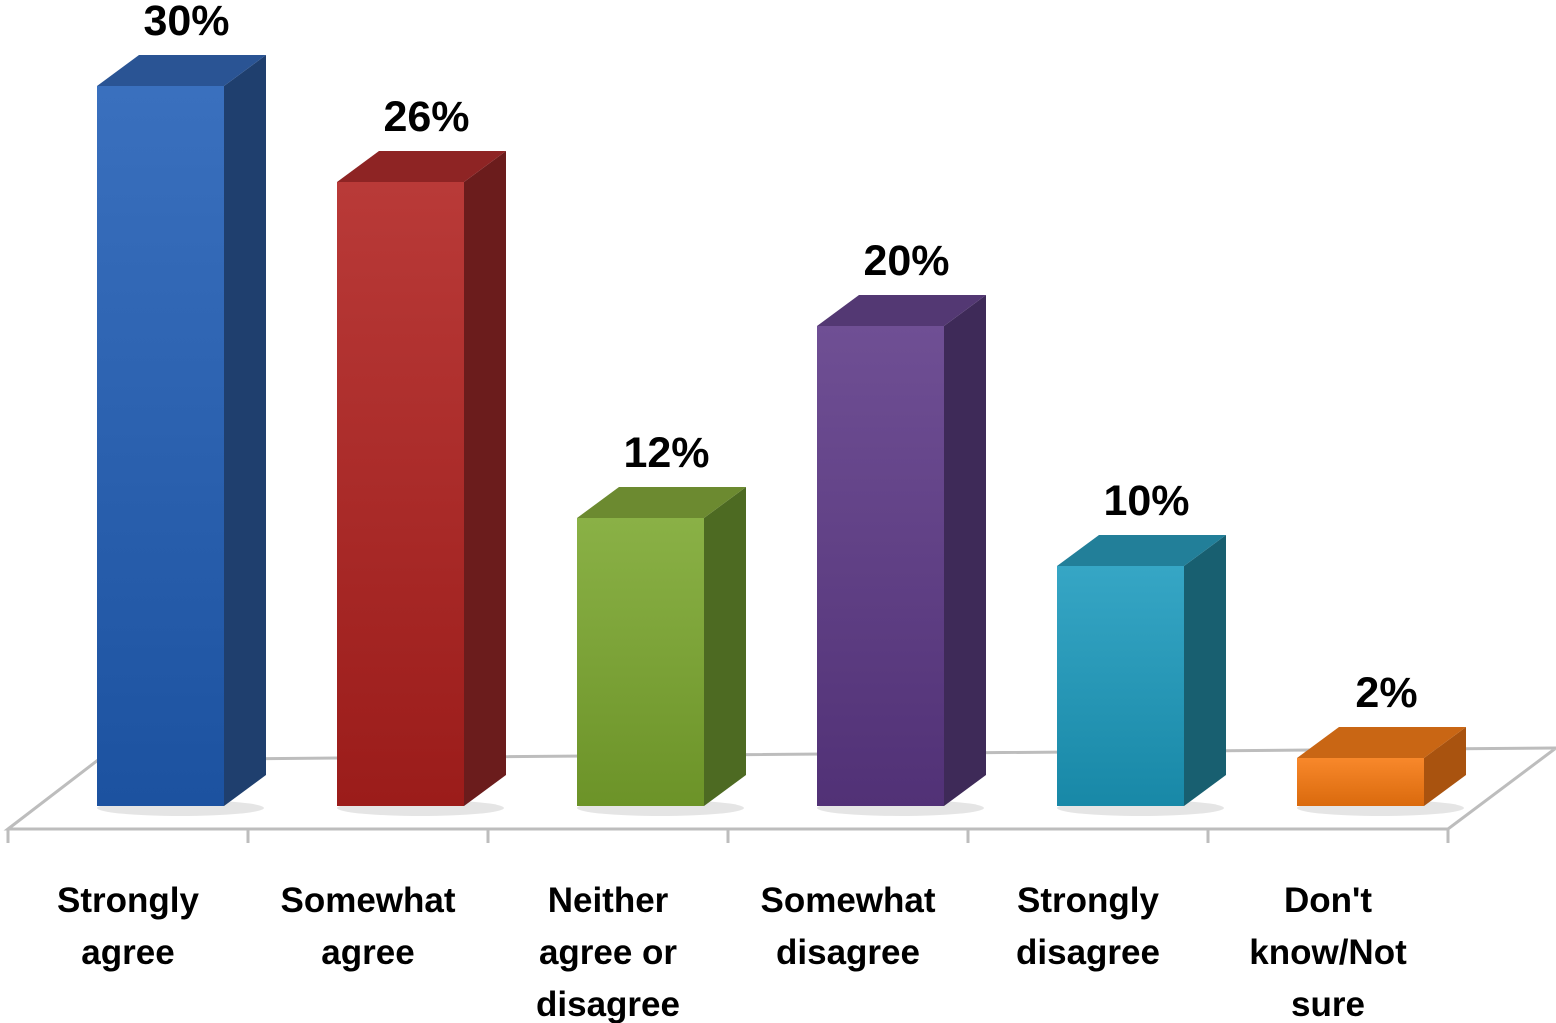 Image resolution: width=1556 pixels, height=1023 pixels. Describe the element at coordinates (1328, 1004) in the screenshot. I see `x-tick-label-line: sure` at that location.